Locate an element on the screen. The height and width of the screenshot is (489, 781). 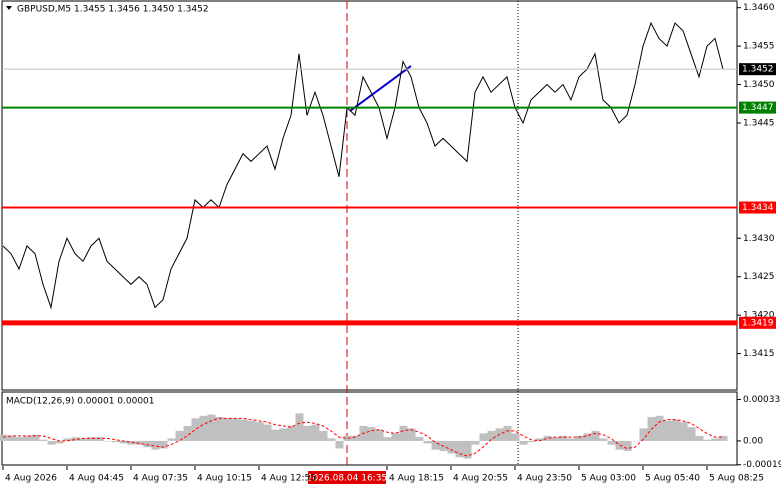
signal-line is located at coordinates (362, 437).